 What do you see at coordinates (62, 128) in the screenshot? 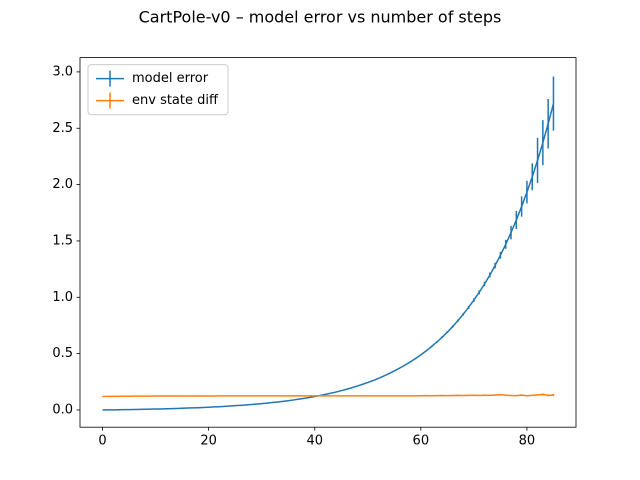
I see `y-tick-label: 2.5` at bounding box center [62, 128].